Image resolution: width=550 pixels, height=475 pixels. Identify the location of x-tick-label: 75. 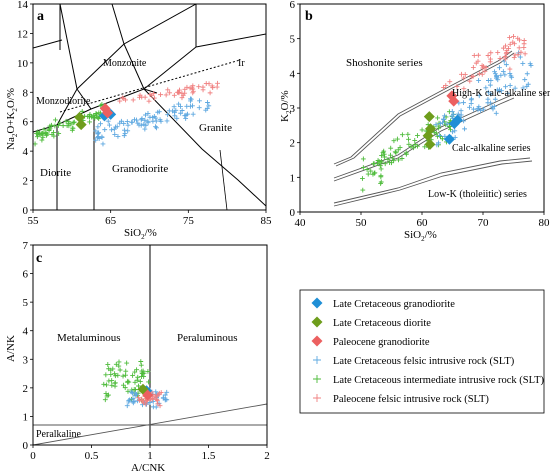
(189, 221).